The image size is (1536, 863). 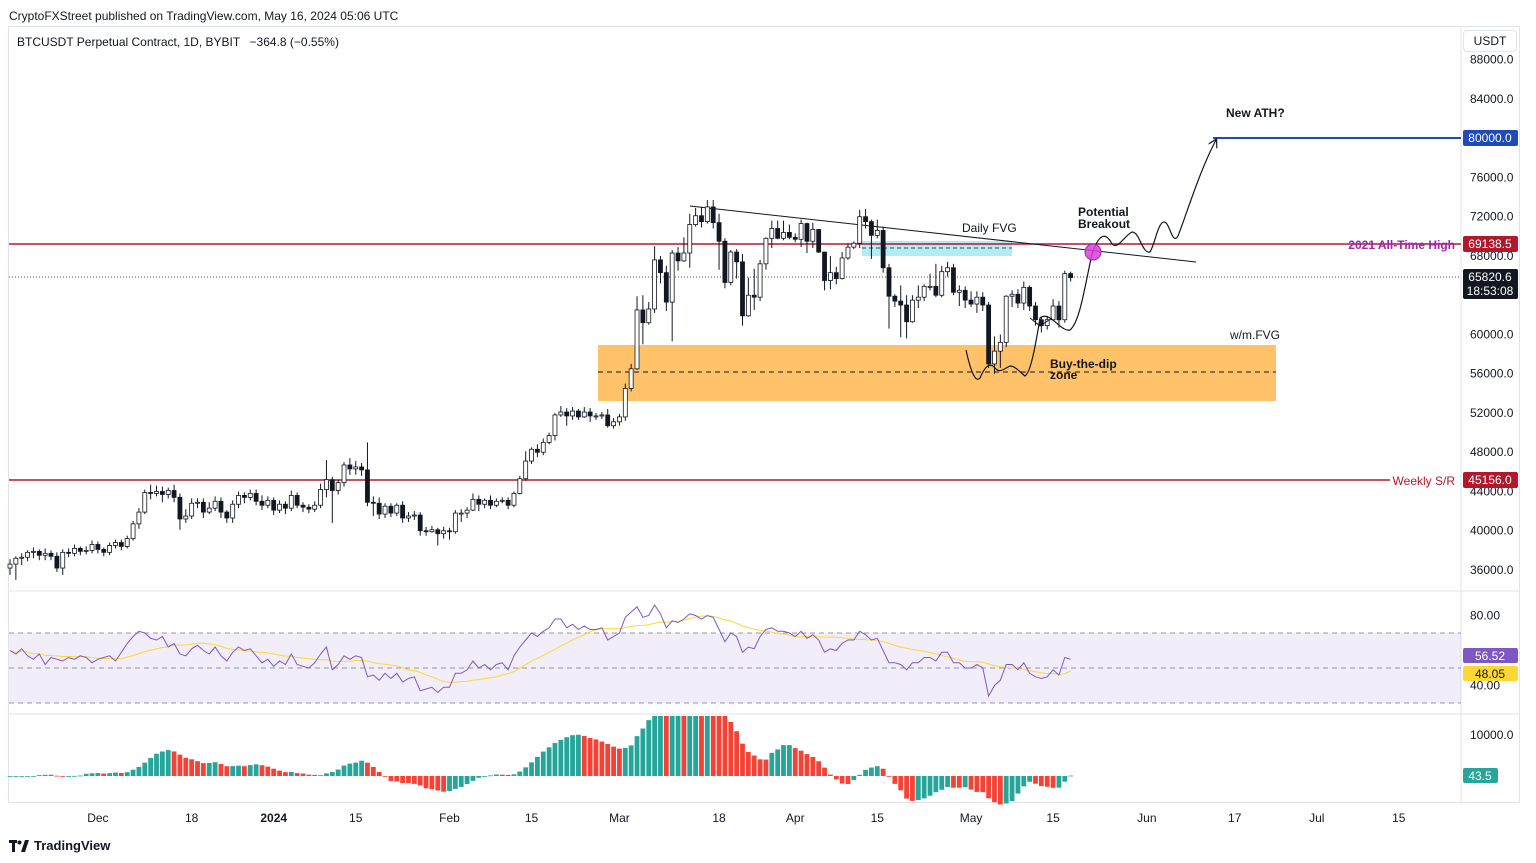 What do you see at coordinates (1490, 291) in the screenshot?
I see `countdown-value: 18:53:08` at bounding box center [1490, 291].